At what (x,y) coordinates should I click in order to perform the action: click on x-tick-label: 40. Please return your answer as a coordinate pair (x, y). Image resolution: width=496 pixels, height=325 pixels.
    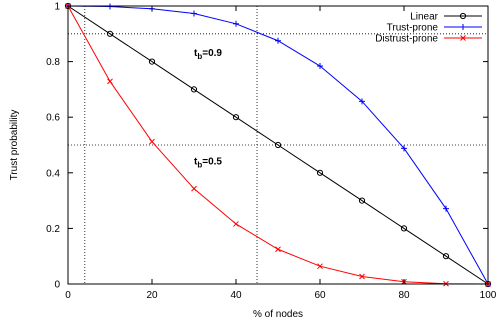
    Looking at the image, I should click on (236, 295).